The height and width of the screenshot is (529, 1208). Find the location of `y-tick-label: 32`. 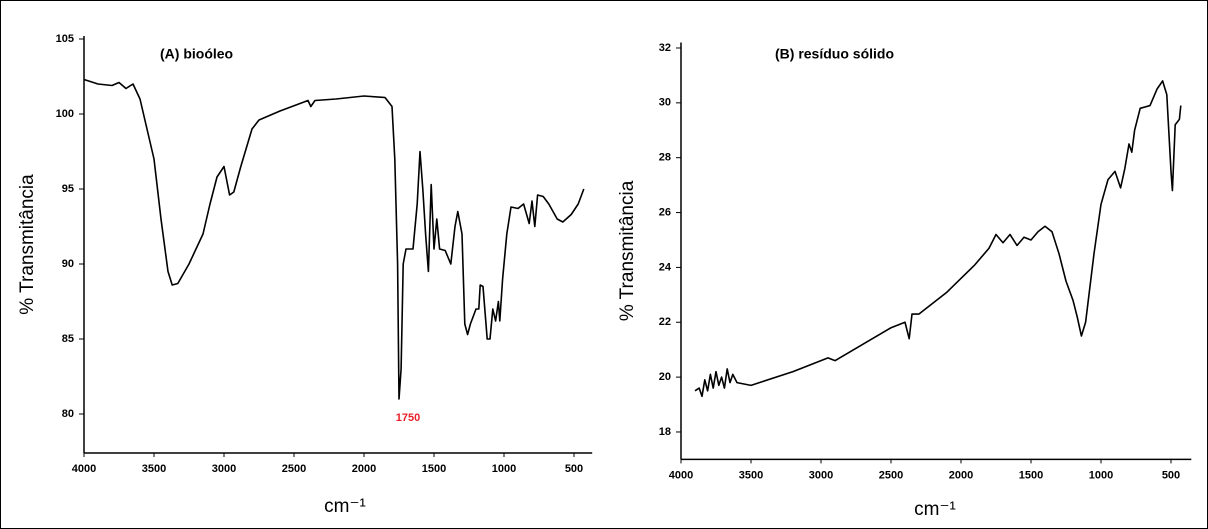

y-tick-label: 32 is located at coordinates (665, 48).